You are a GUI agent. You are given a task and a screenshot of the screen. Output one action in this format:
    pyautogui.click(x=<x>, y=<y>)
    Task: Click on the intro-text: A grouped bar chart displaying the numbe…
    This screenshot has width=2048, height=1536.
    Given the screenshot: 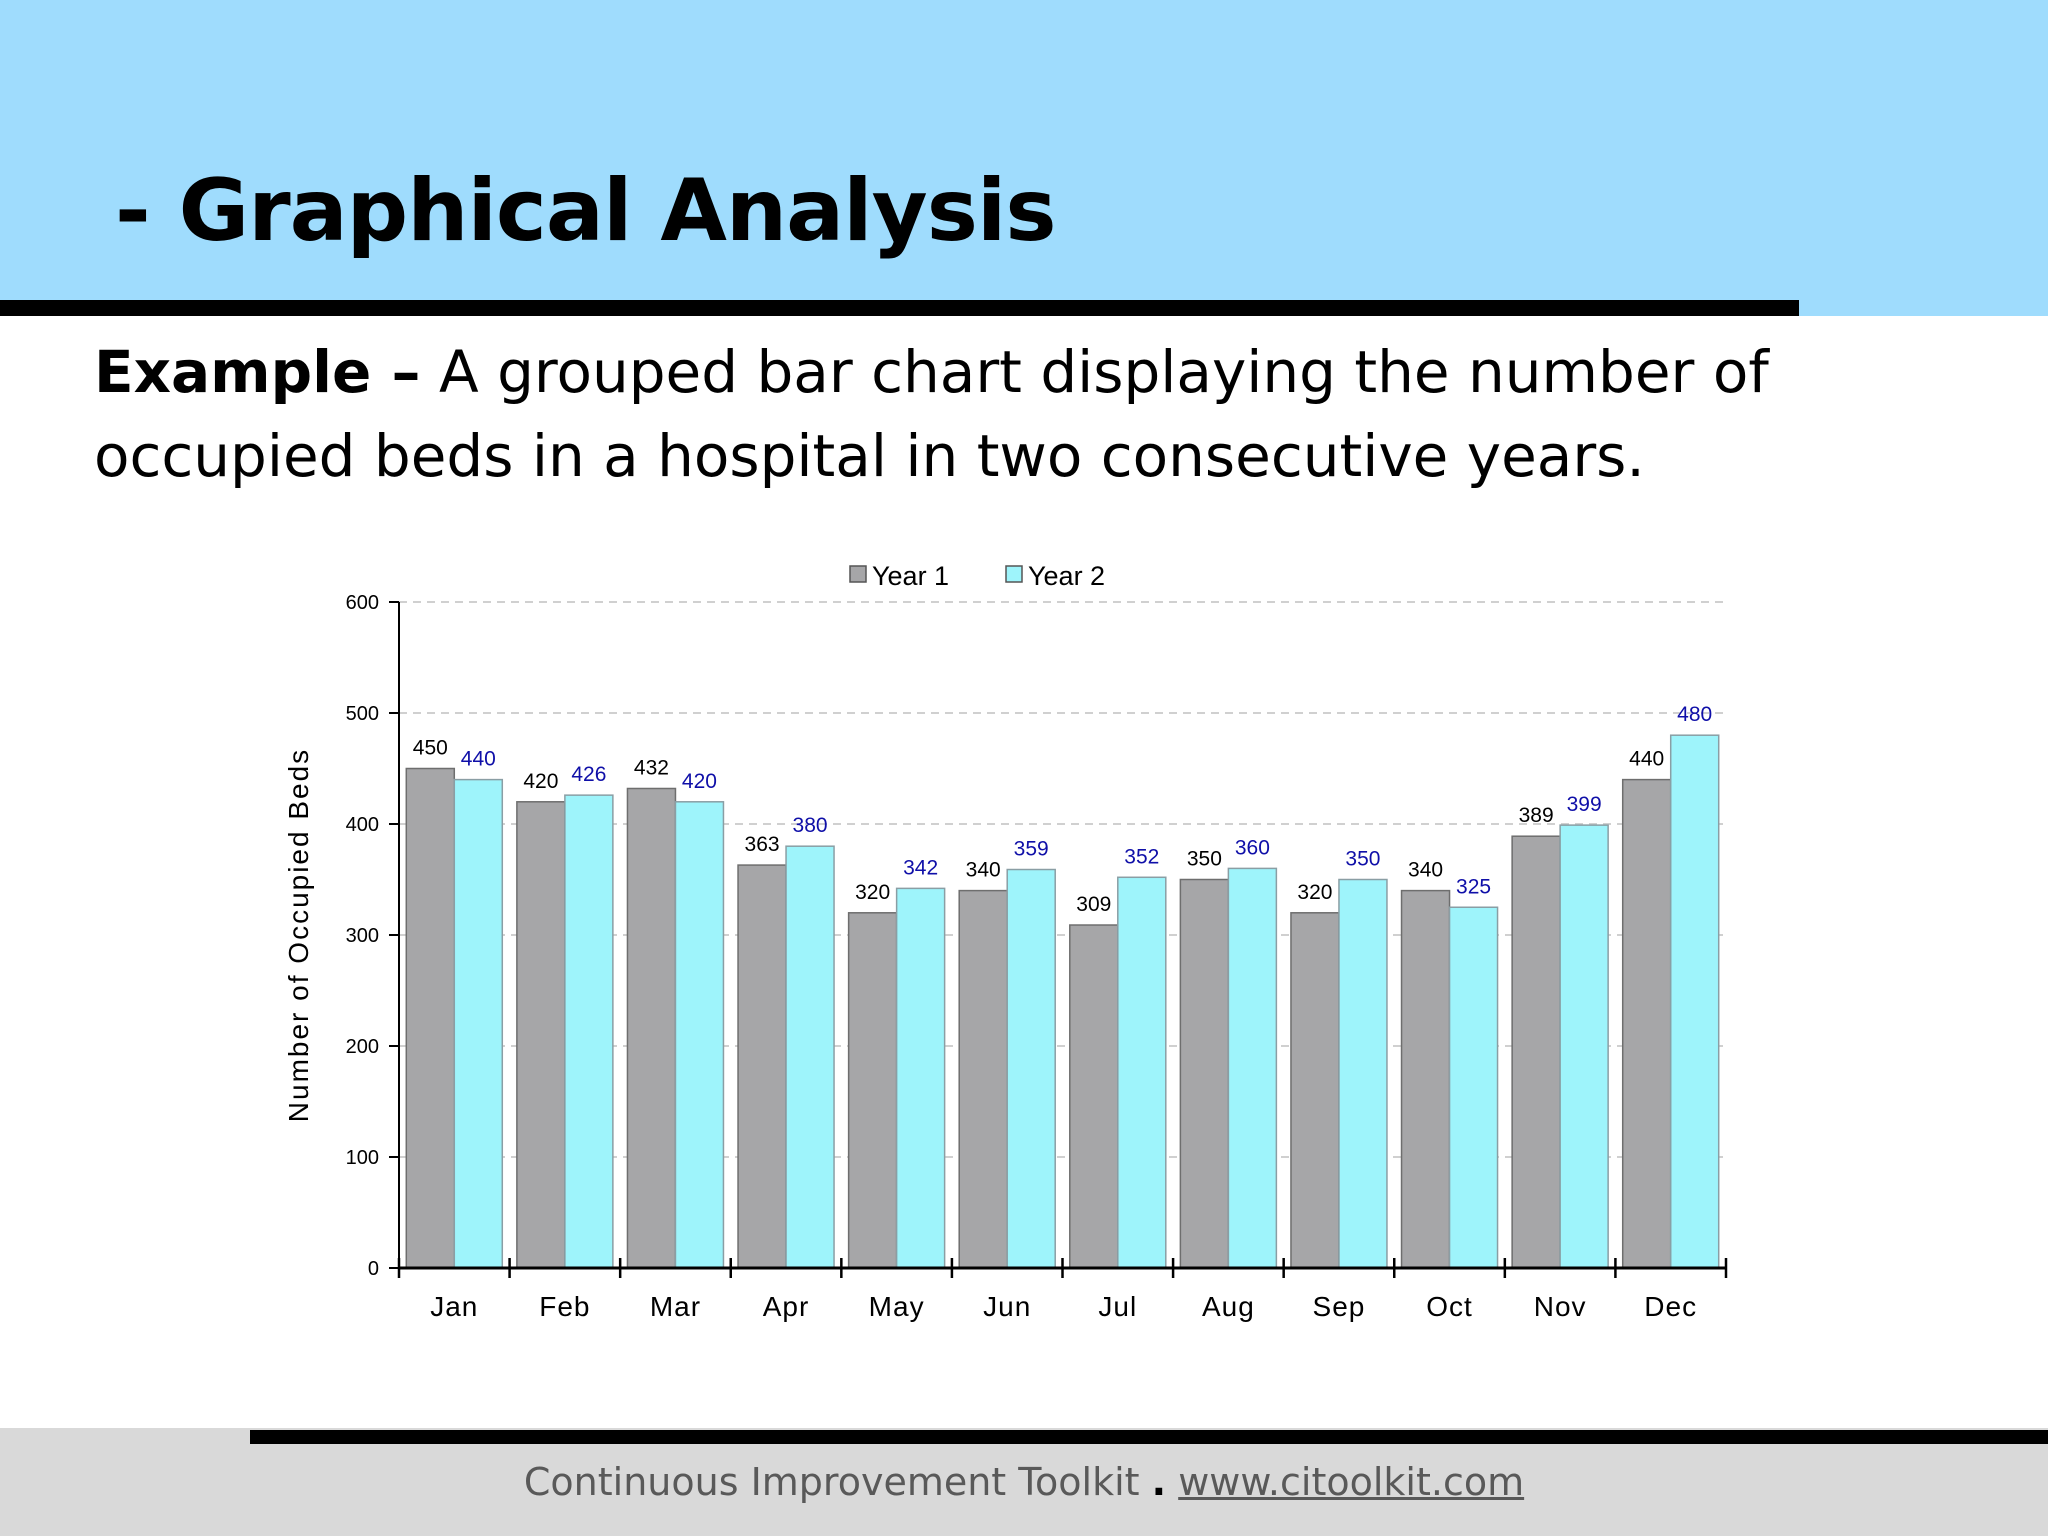 What is the action you would take?
    pyautogui.click(x=931, y=414)
    